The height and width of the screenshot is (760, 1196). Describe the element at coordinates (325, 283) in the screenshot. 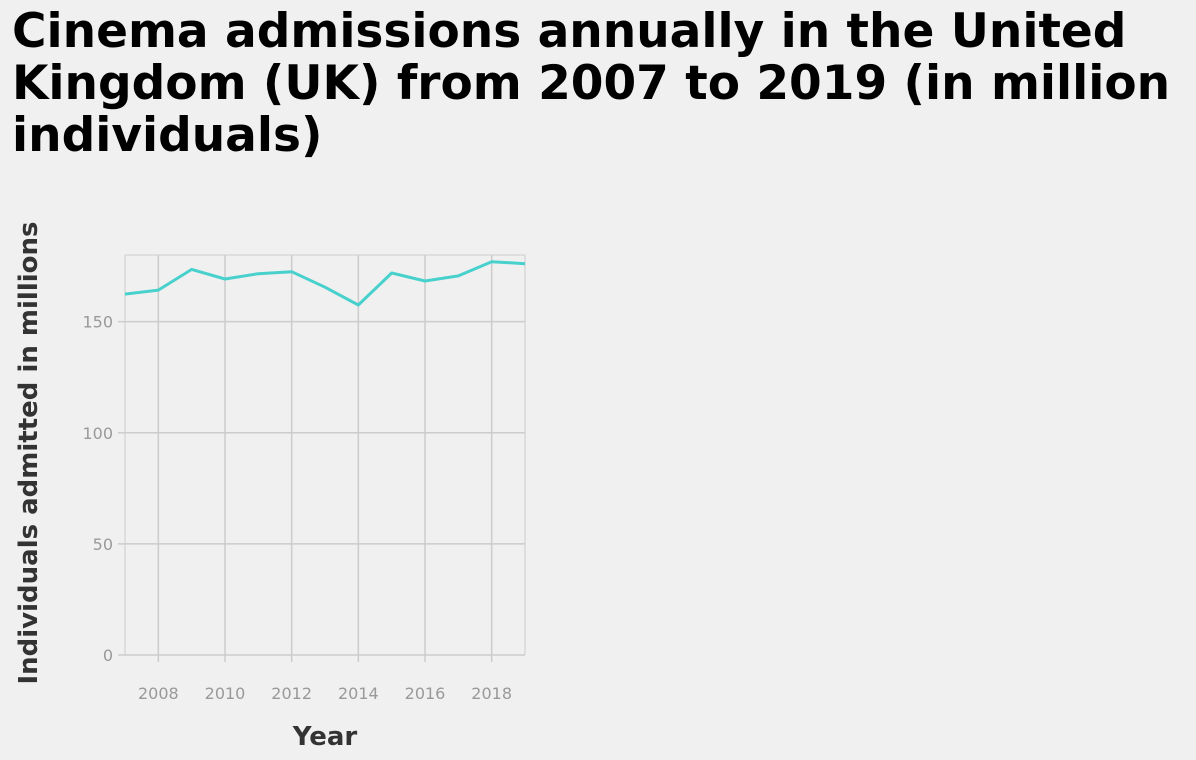

I see `series-line` at that location.